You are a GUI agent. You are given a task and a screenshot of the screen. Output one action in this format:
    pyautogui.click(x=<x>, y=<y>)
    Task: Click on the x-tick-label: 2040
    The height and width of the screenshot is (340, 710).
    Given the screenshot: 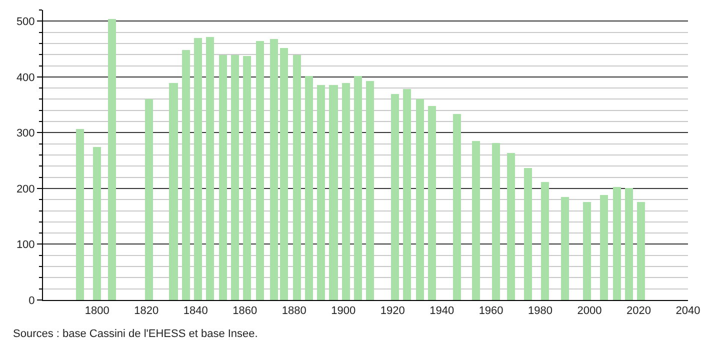 What is the action you would take?
    pyautogui.click(x=688, y=311)
    